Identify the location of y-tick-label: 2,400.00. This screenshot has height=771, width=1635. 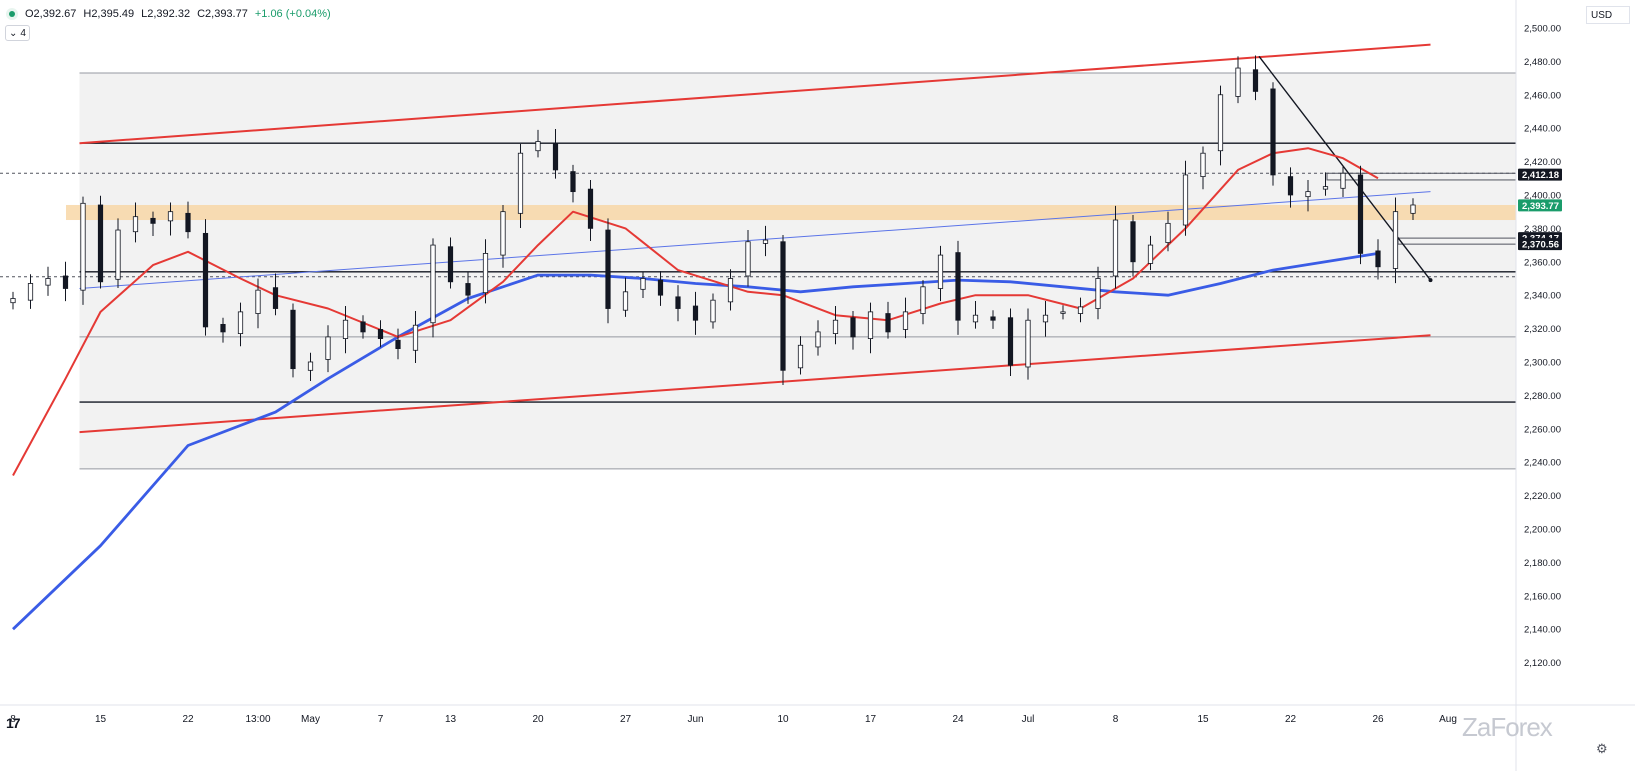
(1542, 195).